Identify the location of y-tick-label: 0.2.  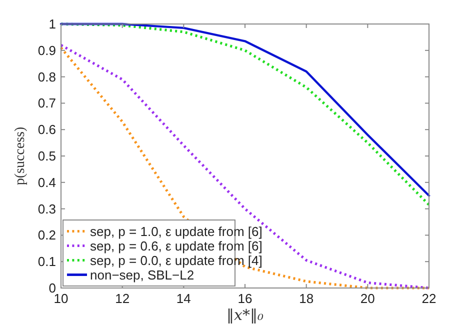
(47, 235).